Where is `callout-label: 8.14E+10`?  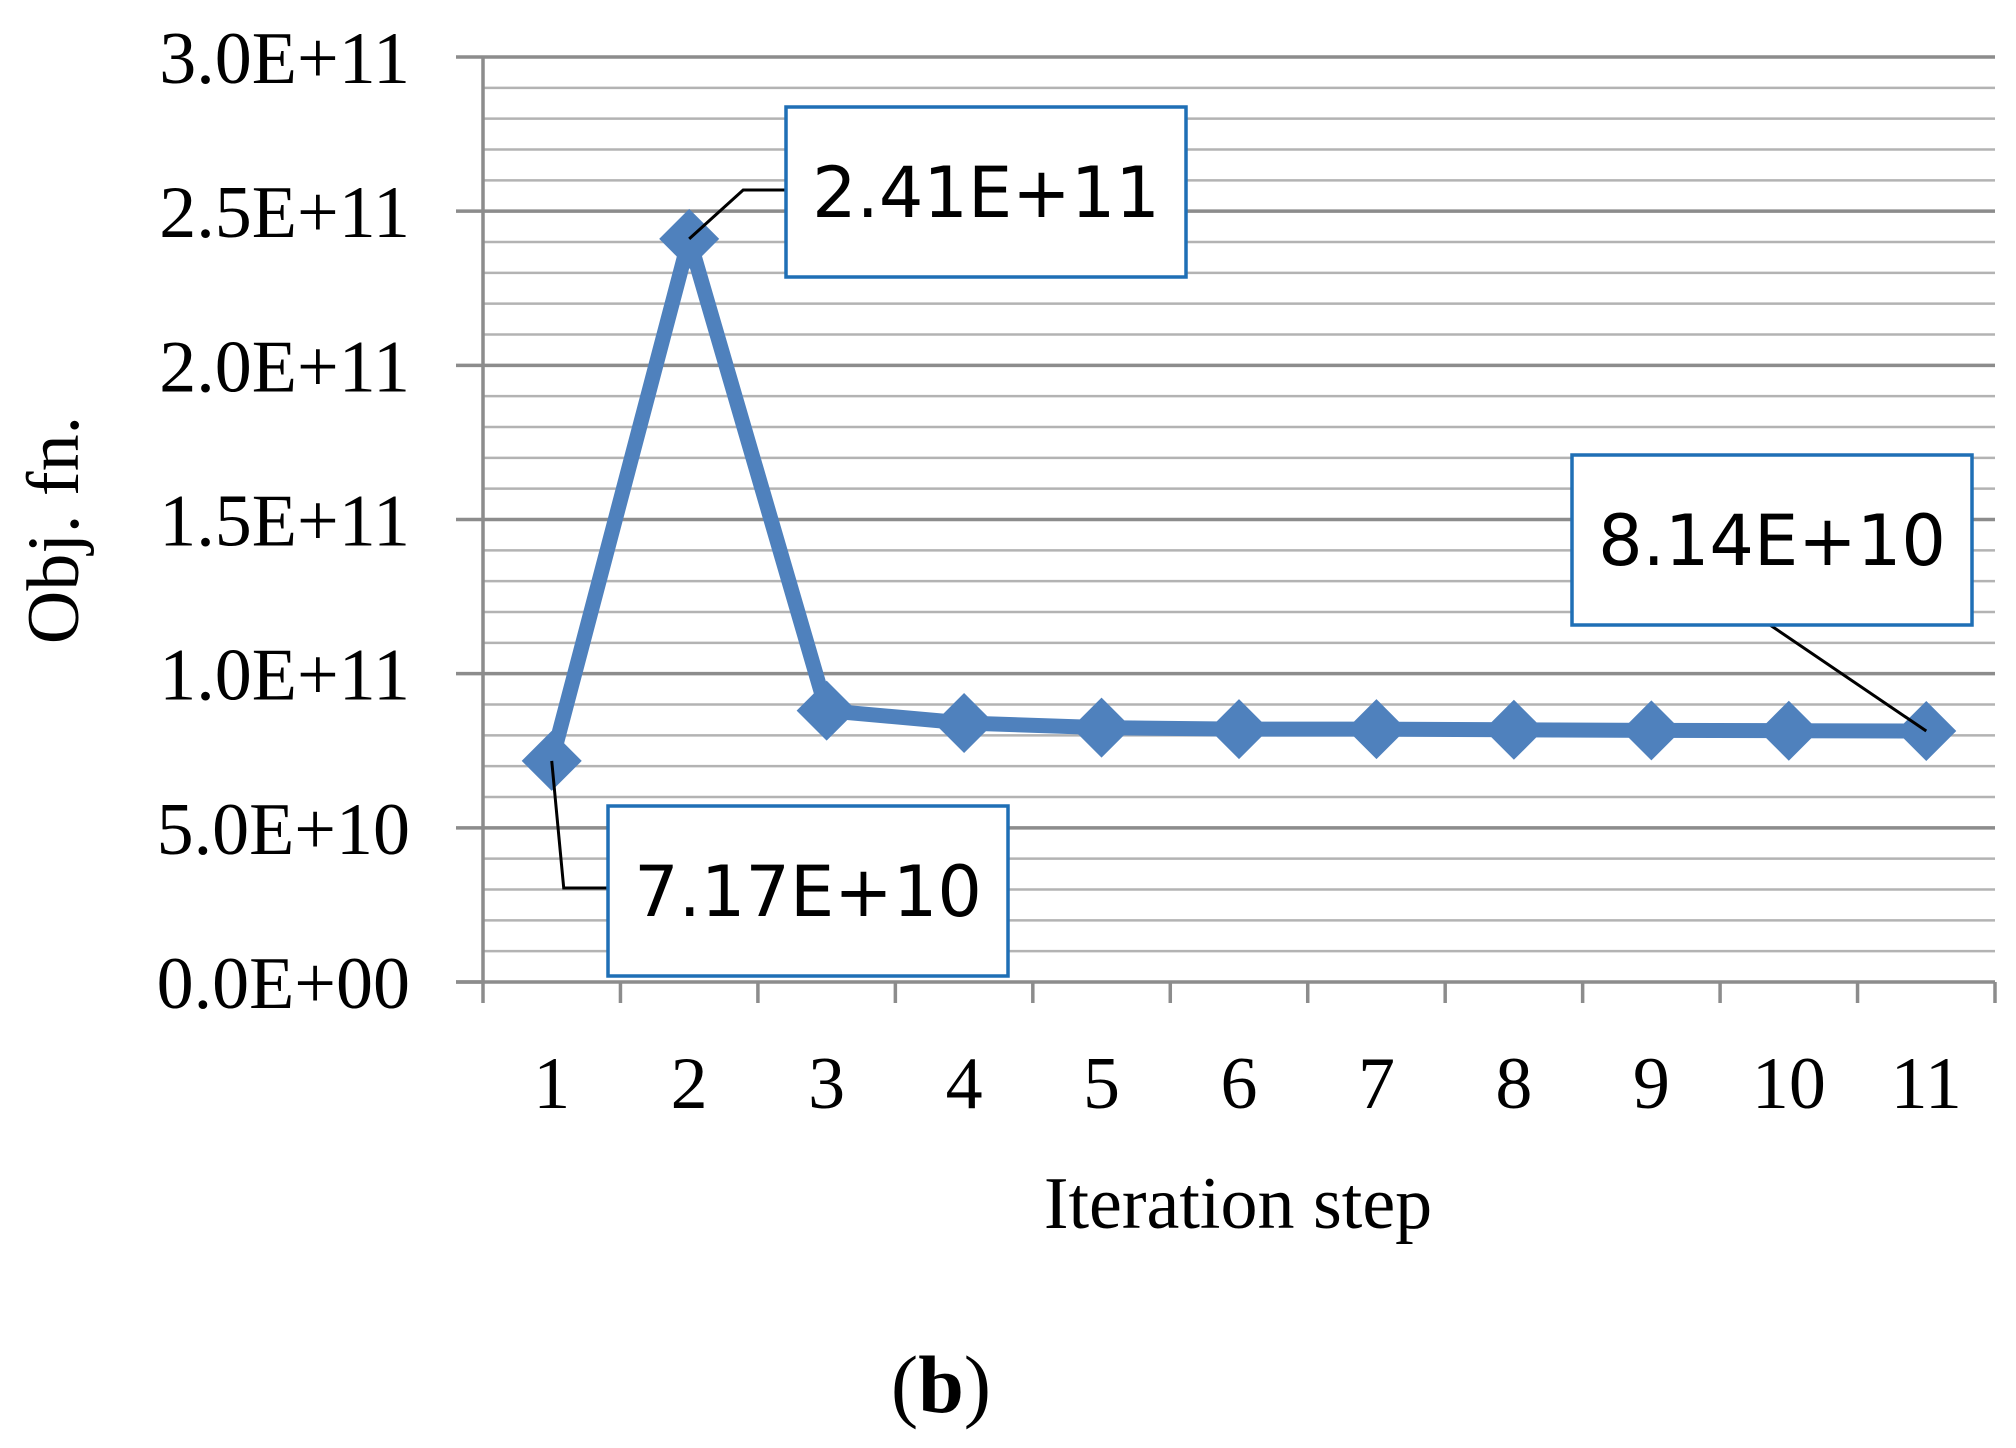 callout-label: 8.14E+10 is located at coordinates (1772, 541).